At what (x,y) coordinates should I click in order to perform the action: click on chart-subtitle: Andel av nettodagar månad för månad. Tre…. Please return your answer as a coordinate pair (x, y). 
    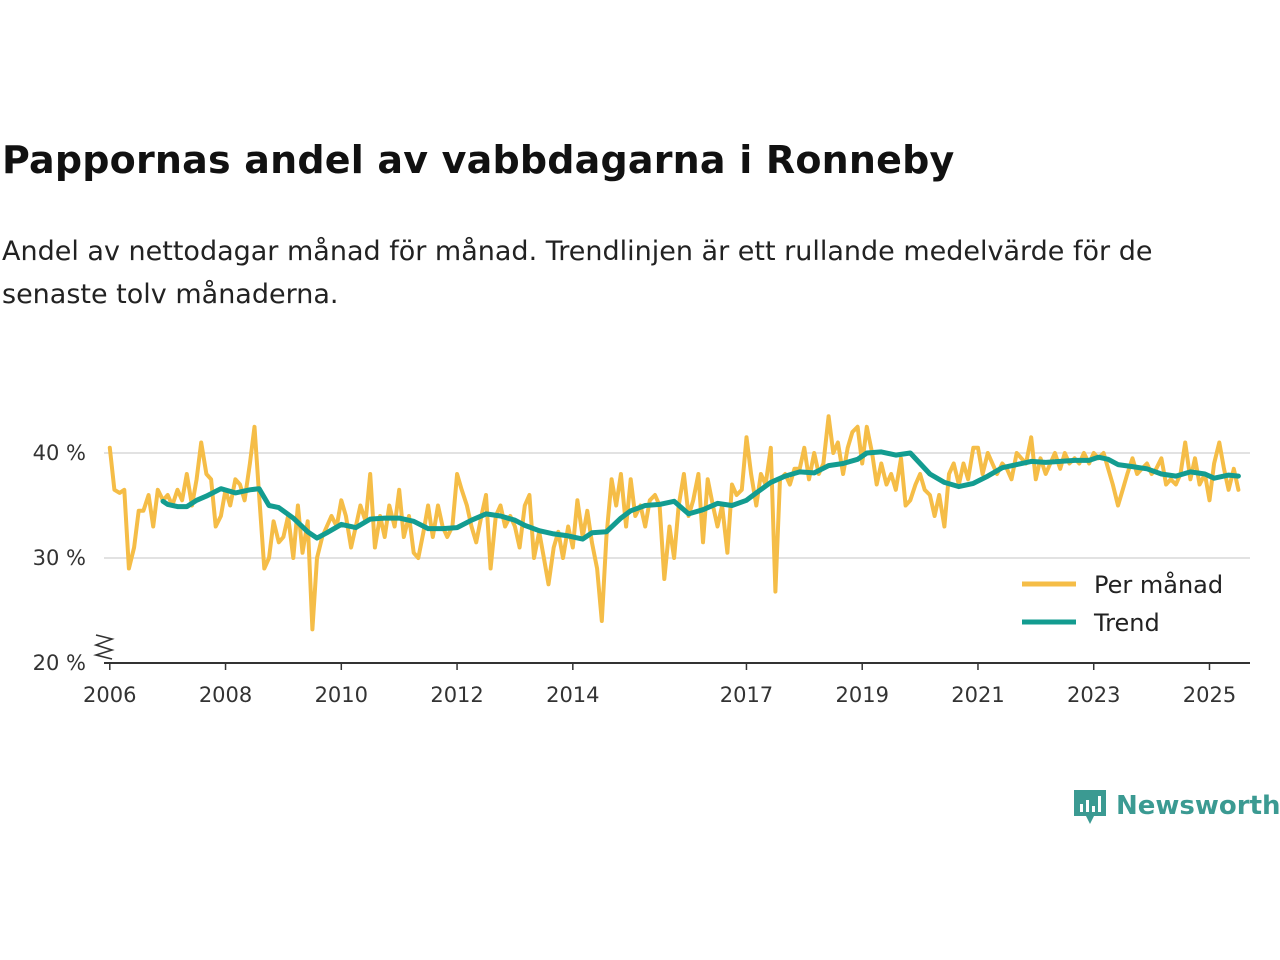
    Looking at the image, I should click on (577, 273).